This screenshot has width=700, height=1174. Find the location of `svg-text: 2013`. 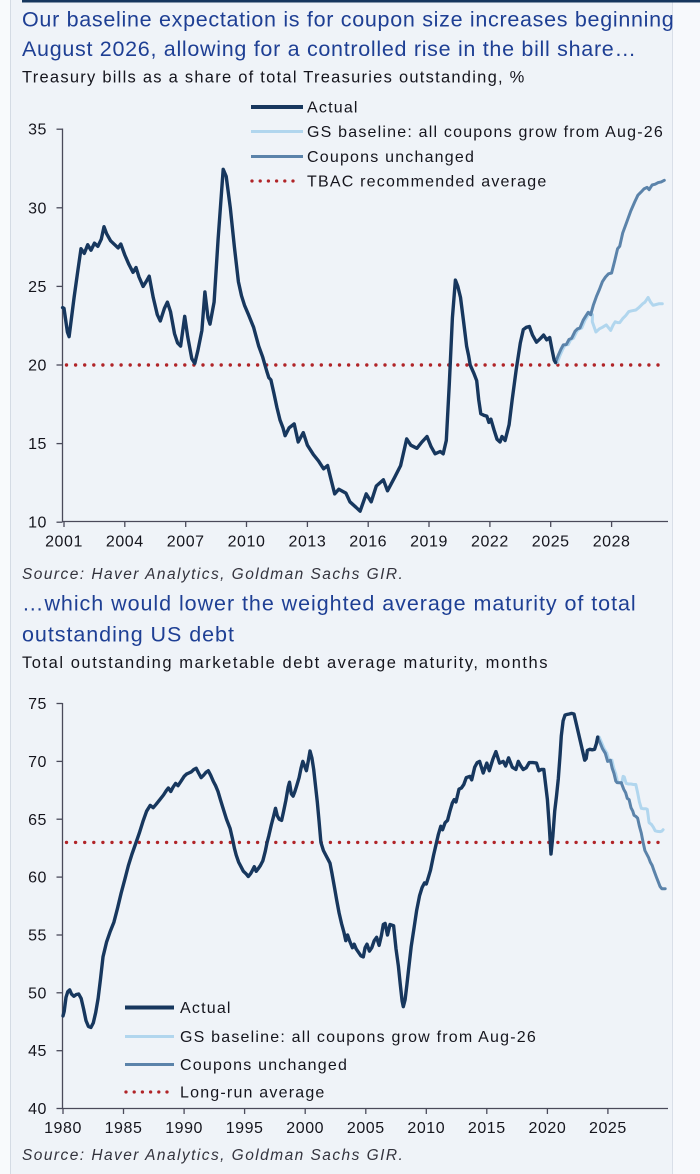

svg-text: 2013 is located at coordinates (308, 542).